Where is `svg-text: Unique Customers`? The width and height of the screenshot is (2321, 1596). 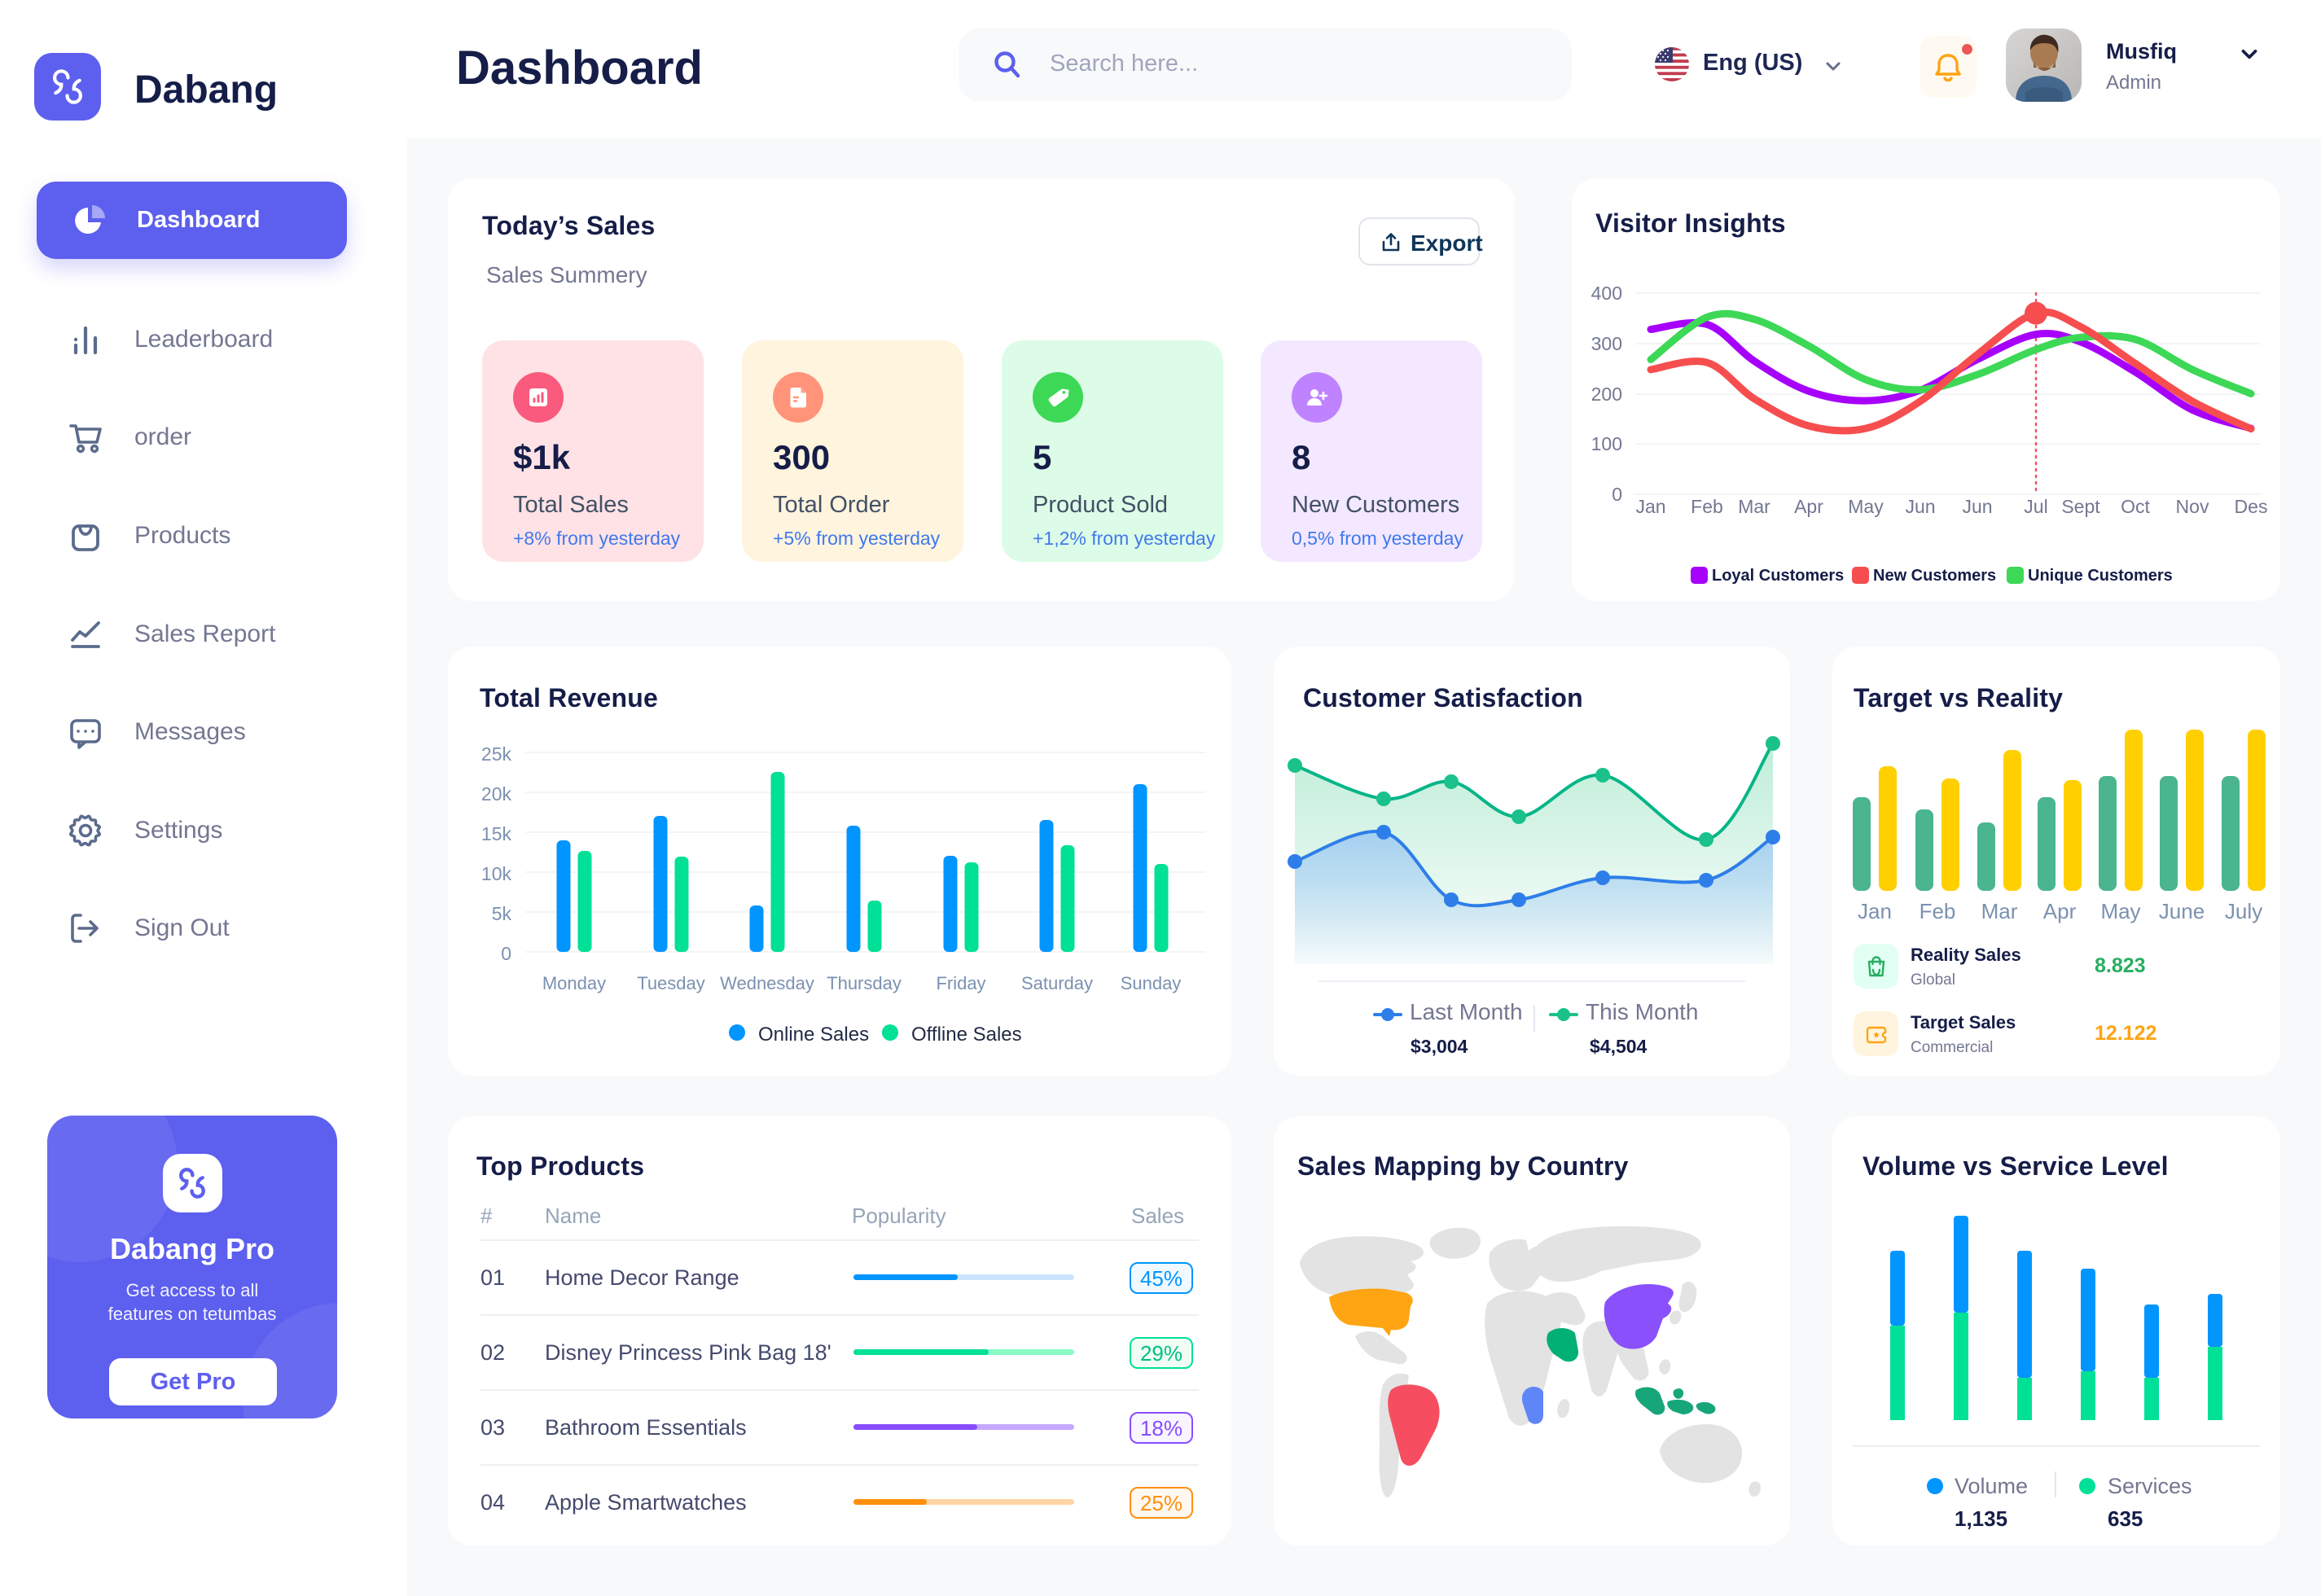 svg-text: Unique Customers is located at coordinates (2100, 576).